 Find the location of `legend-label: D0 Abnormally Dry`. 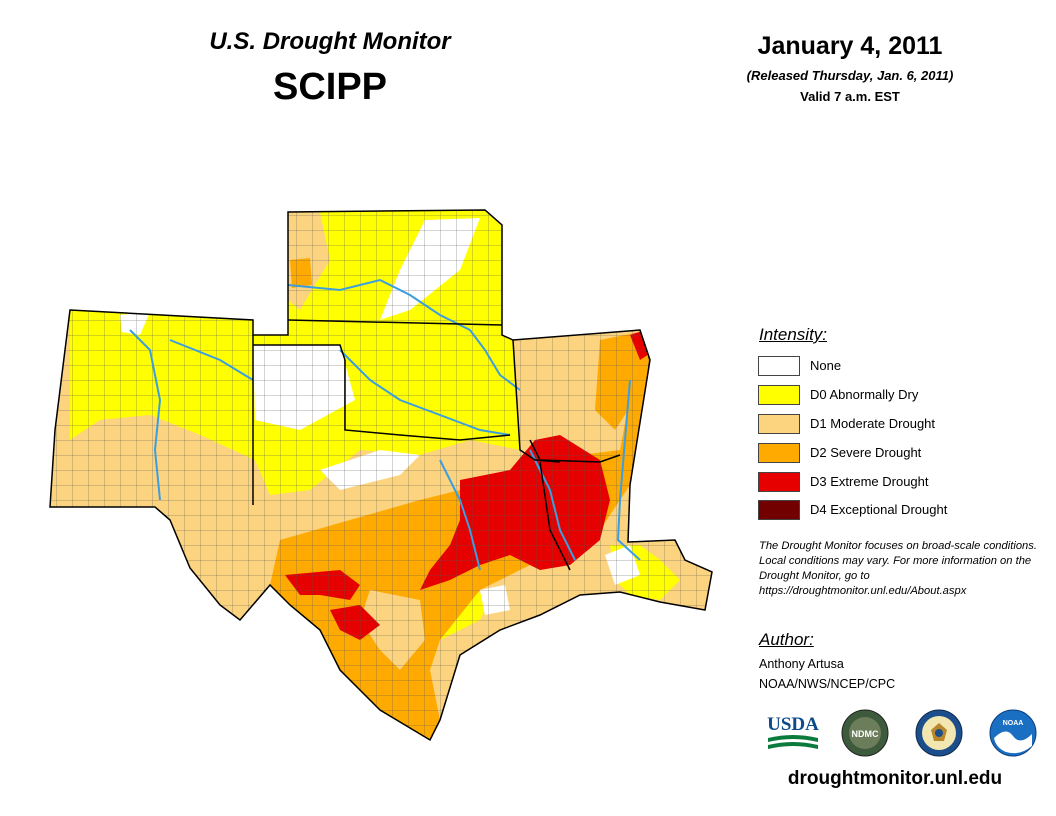

legend-label: D0 Abnormally Dry is located at coordinates (864, 394).